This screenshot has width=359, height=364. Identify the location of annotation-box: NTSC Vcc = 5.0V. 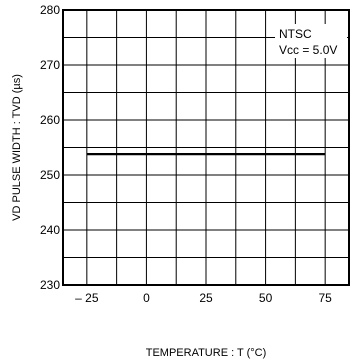
(311, 41).